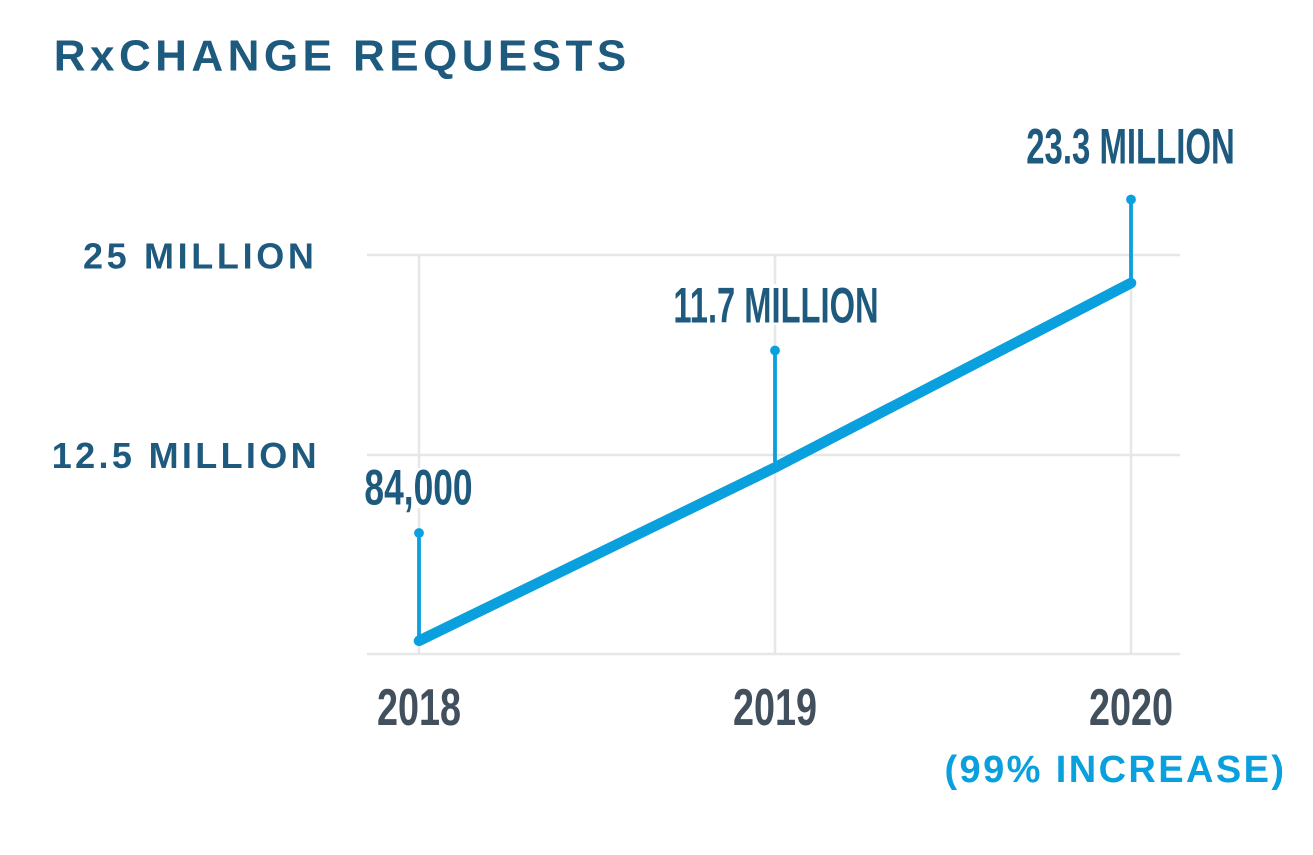  I want to click on svg-text: 2020, so click(1131, 707).